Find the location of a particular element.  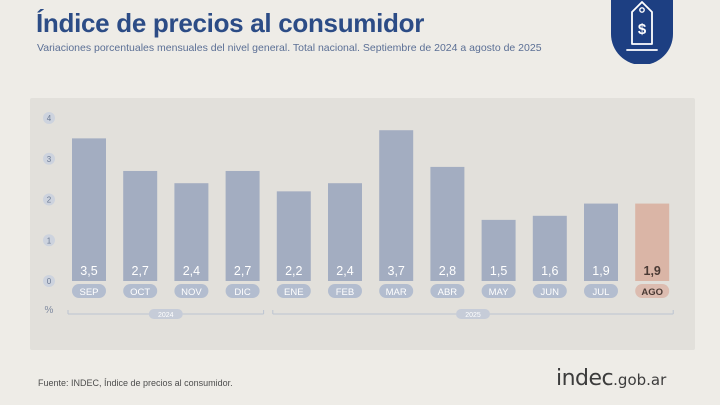

category-label: JUN is located at coordinates (550, 292).